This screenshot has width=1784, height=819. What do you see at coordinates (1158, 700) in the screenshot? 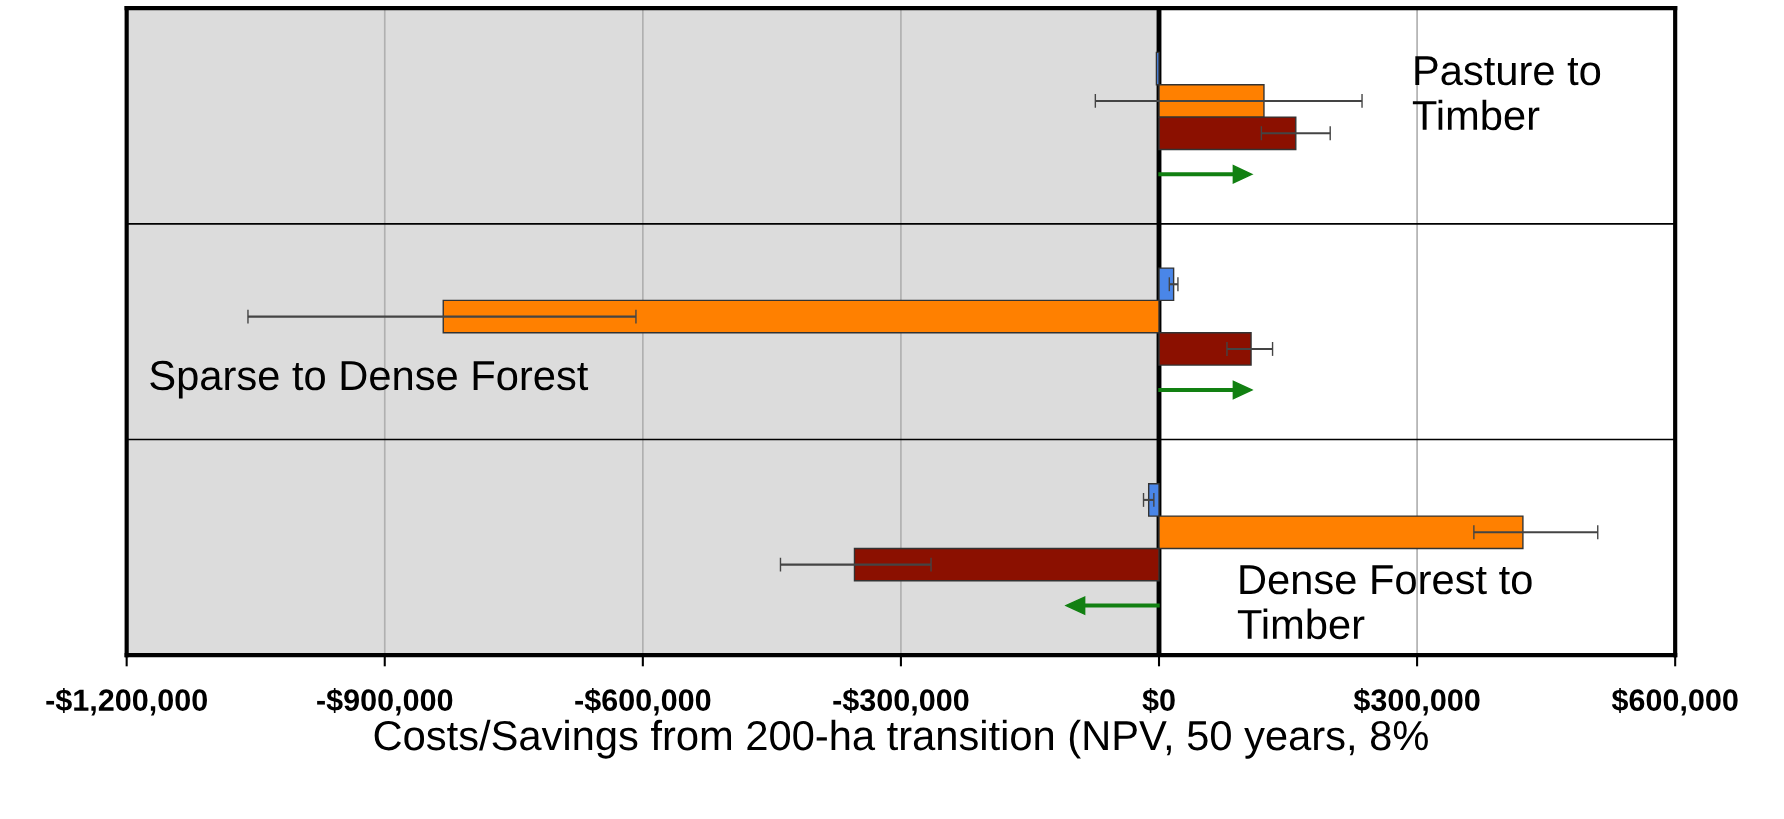
I see `x-tick-label: $0` at bounding box center [1158, 700].